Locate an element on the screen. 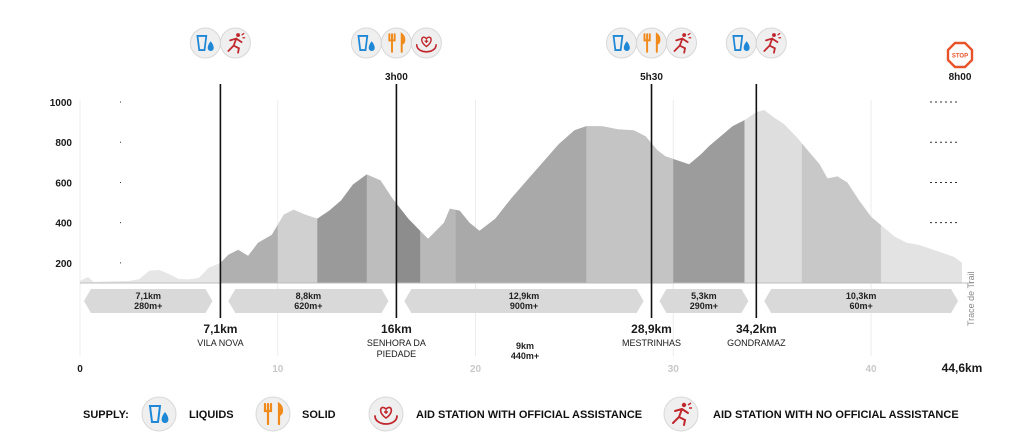 This screenshot has height=448, width=1024. legend-label: SOLID is located at coordinates (319, 415).